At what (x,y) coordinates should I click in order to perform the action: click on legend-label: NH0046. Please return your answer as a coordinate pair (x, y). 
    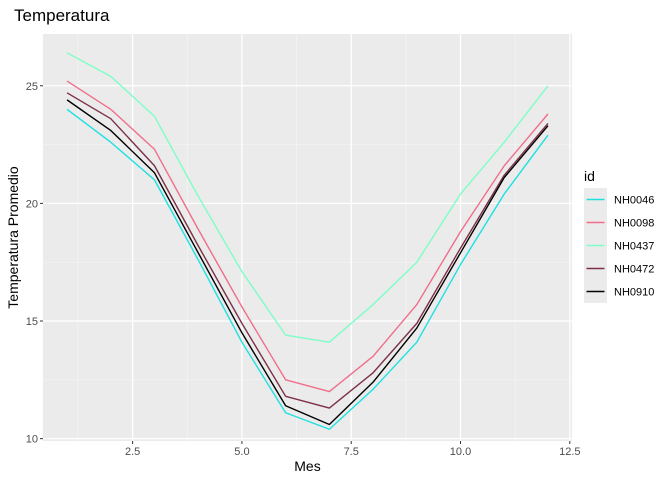
    Looking at the image, I should click on (634, 201).